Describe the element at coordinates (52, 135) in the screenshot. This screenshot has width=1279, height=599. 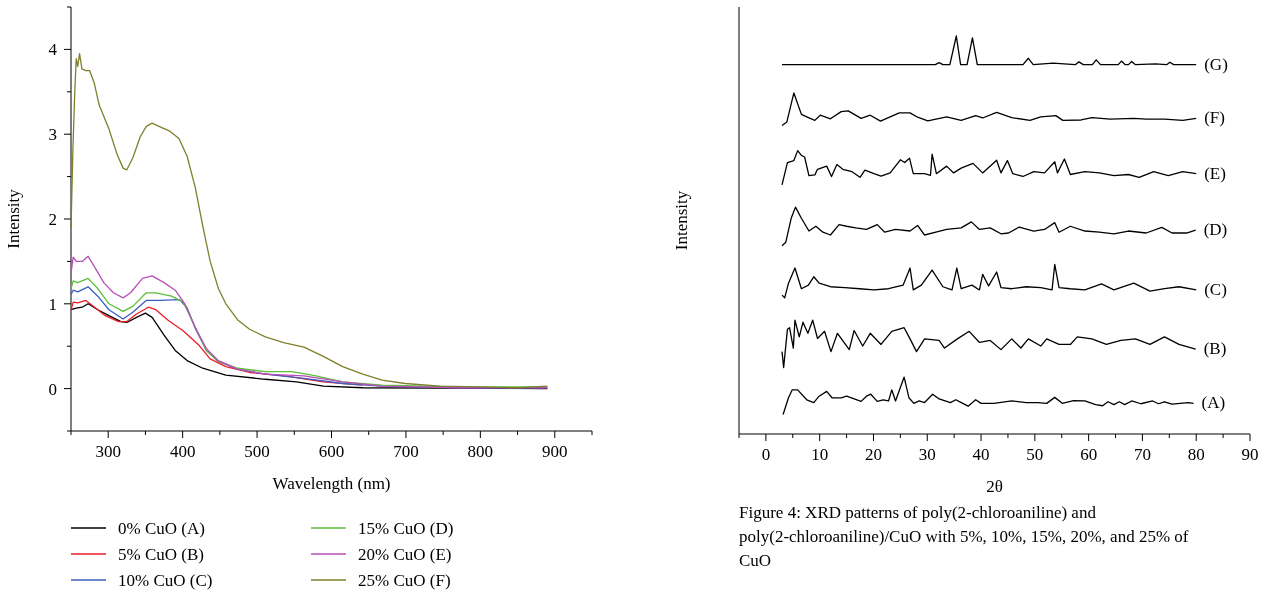
I see `y-tick-label: 3` at that location.